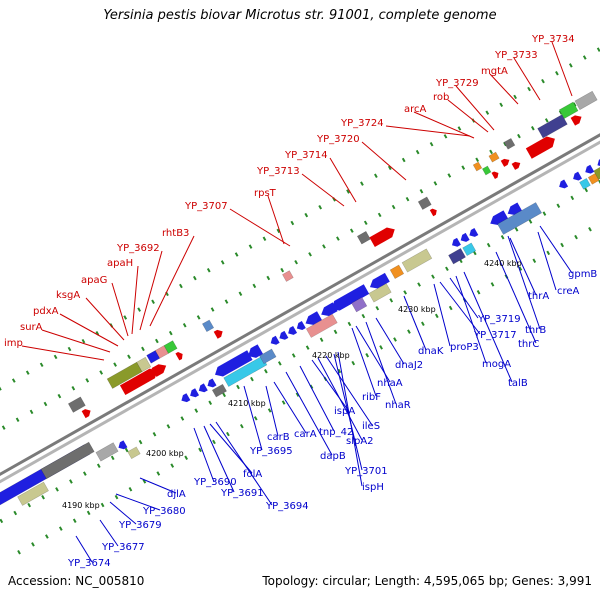 The image size is (600, 600). Describe the element at coordinates (165, 453) in the screenshot. I see `kbp-tick-label: 4200 kbp` at that location.